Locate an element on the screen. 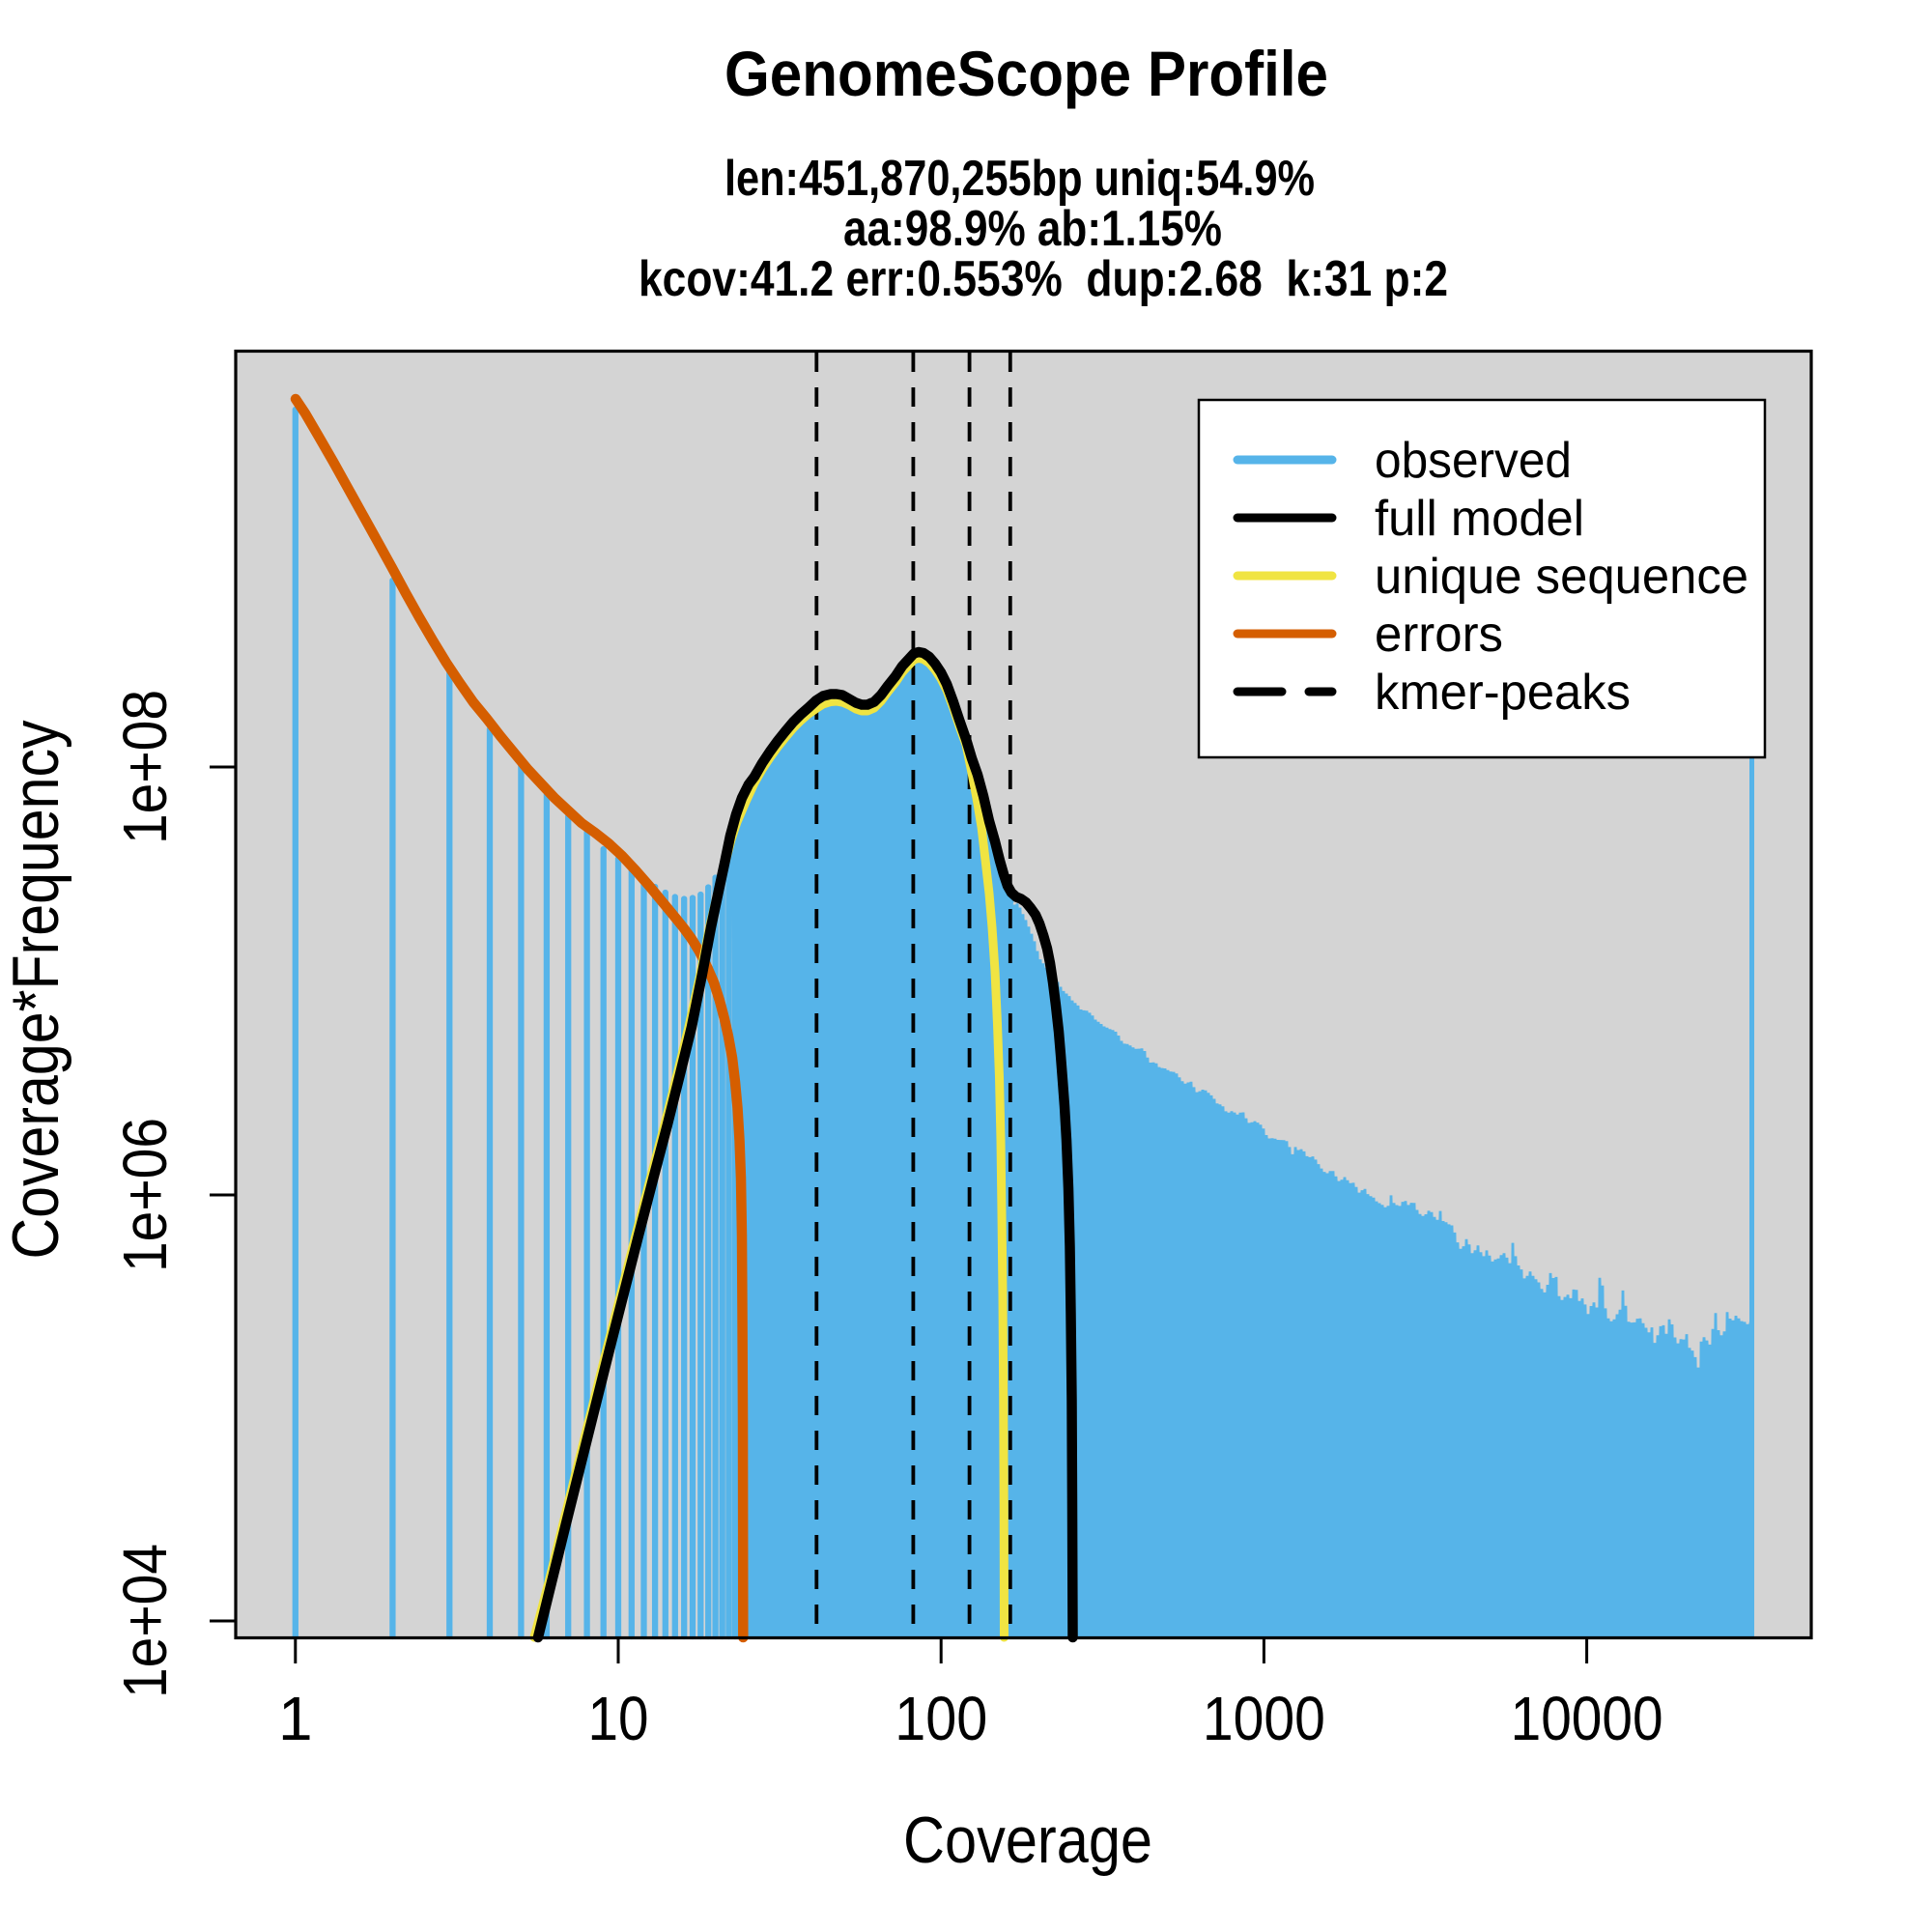 This screenshot has height=1932, width=1932. svg-text: Coverage*Frequency is located at coordinates (36, 990).